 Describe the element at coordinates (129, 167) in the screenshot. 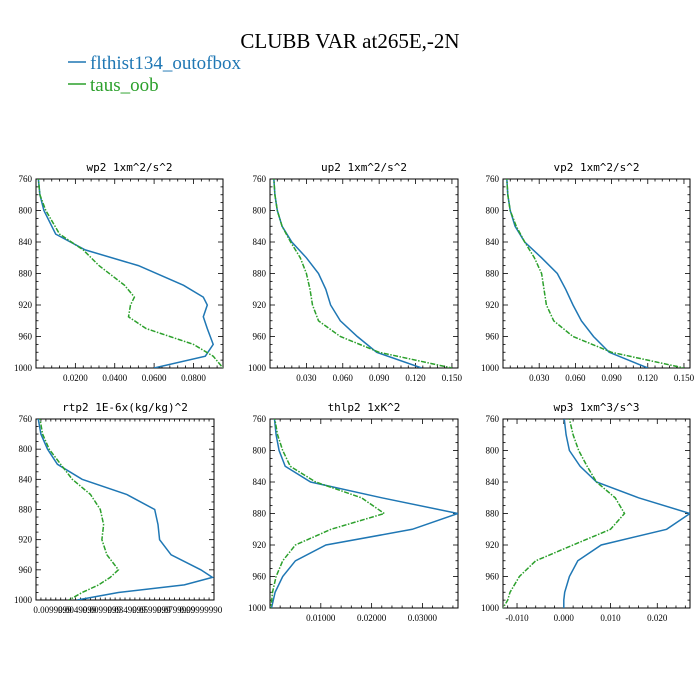

I see `panel-title: wp2 1xm^2/s^2` at that location.